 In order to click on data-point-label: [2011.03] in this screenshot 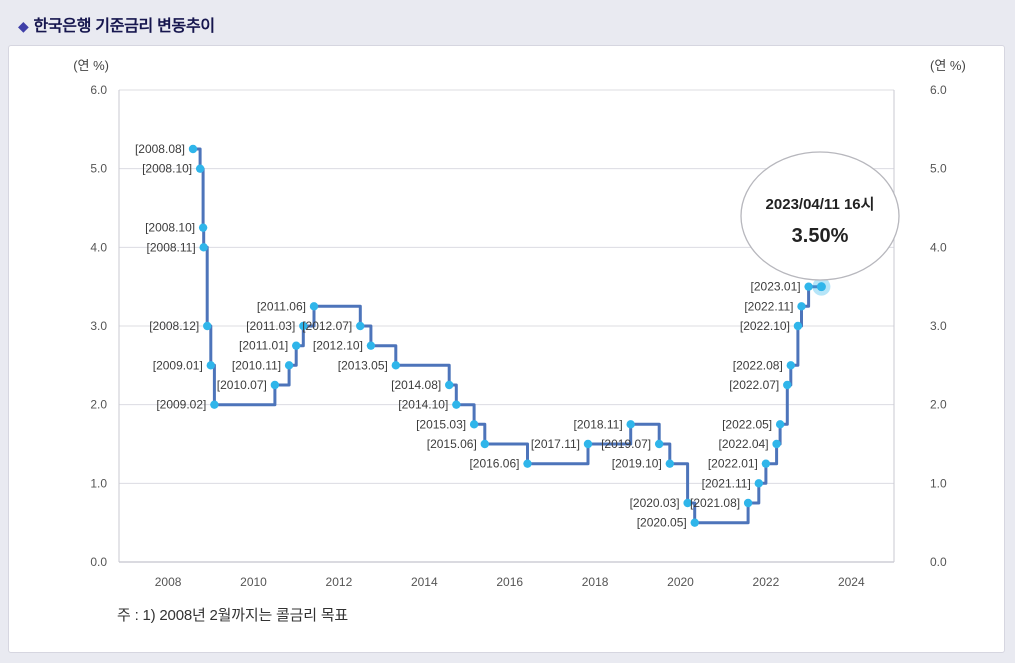, I will do `click(270, 326)`.